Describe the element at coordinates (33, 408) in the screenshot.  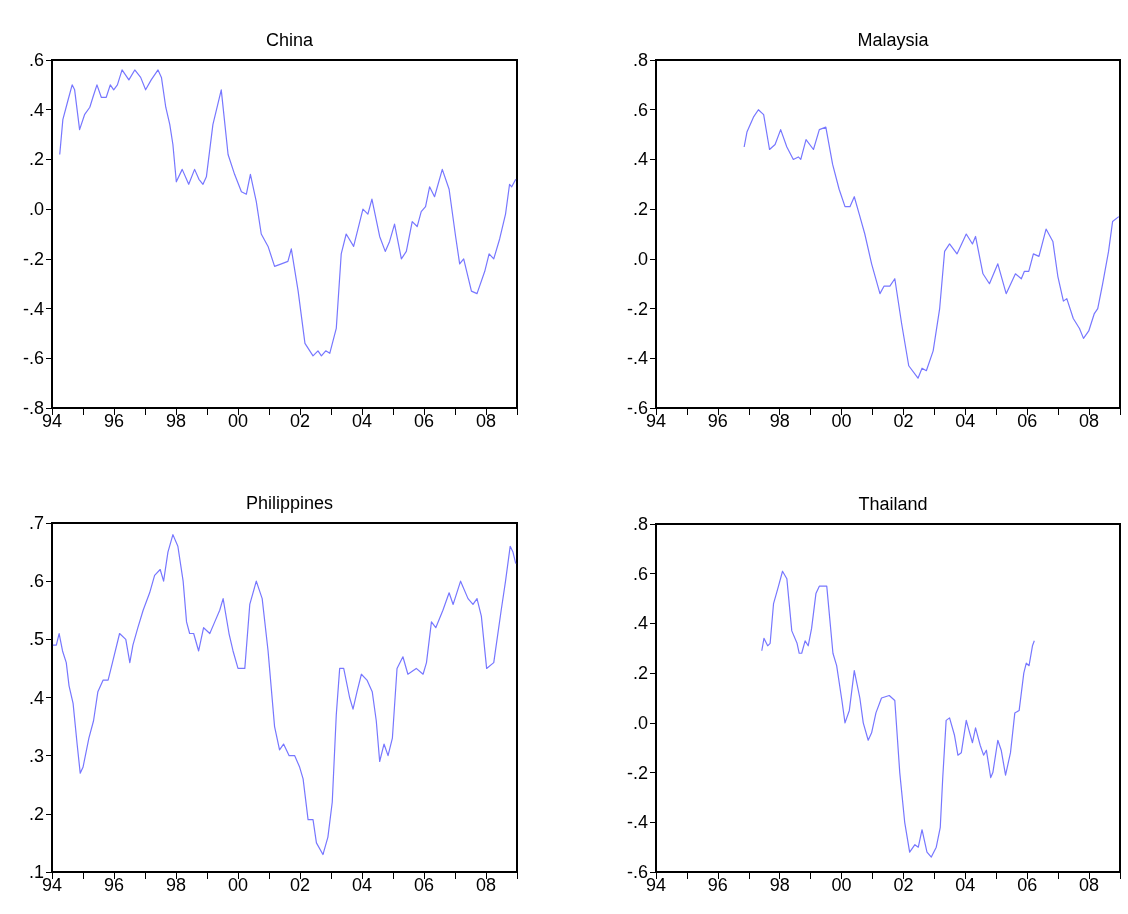
I see `y-tick-label: -.8` at that location.